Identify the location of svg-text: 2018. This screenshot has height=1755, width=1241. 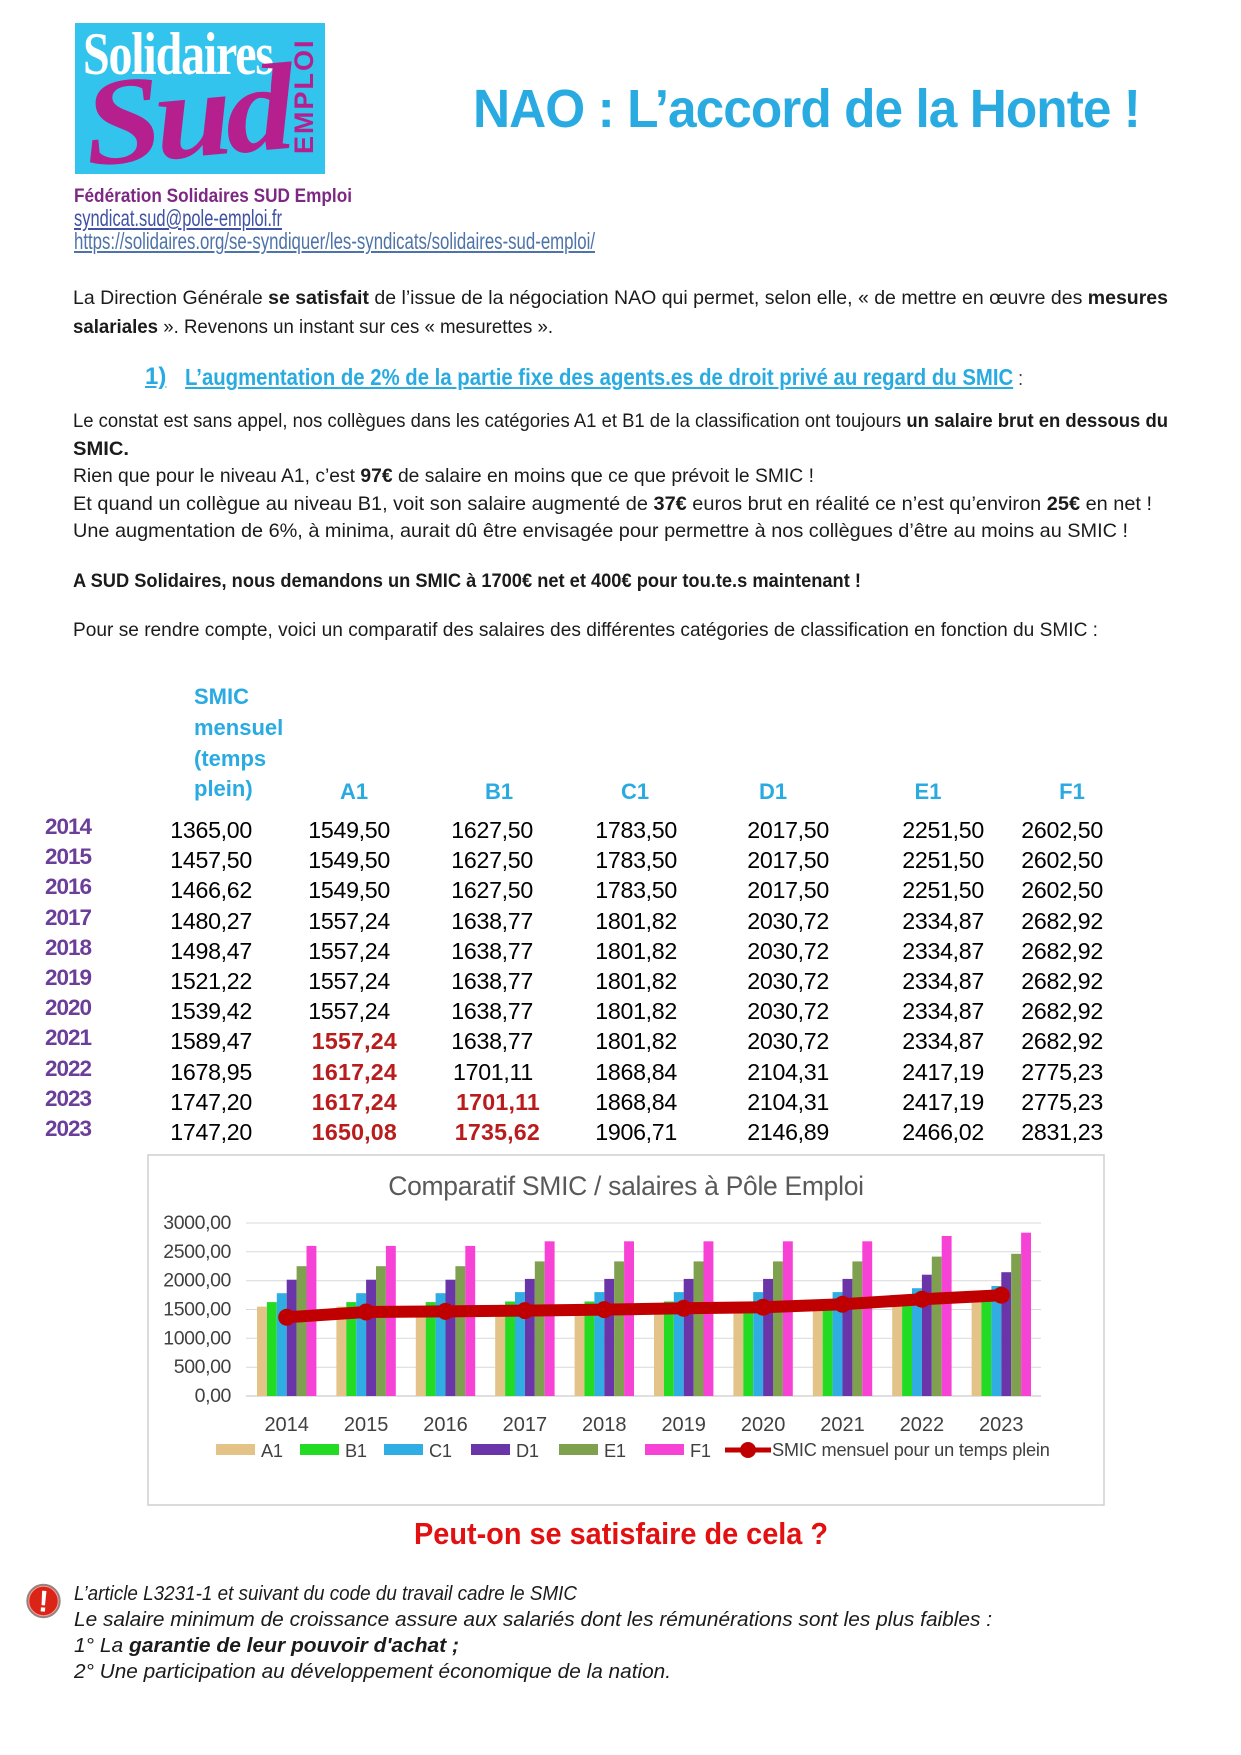
(604, 1425).